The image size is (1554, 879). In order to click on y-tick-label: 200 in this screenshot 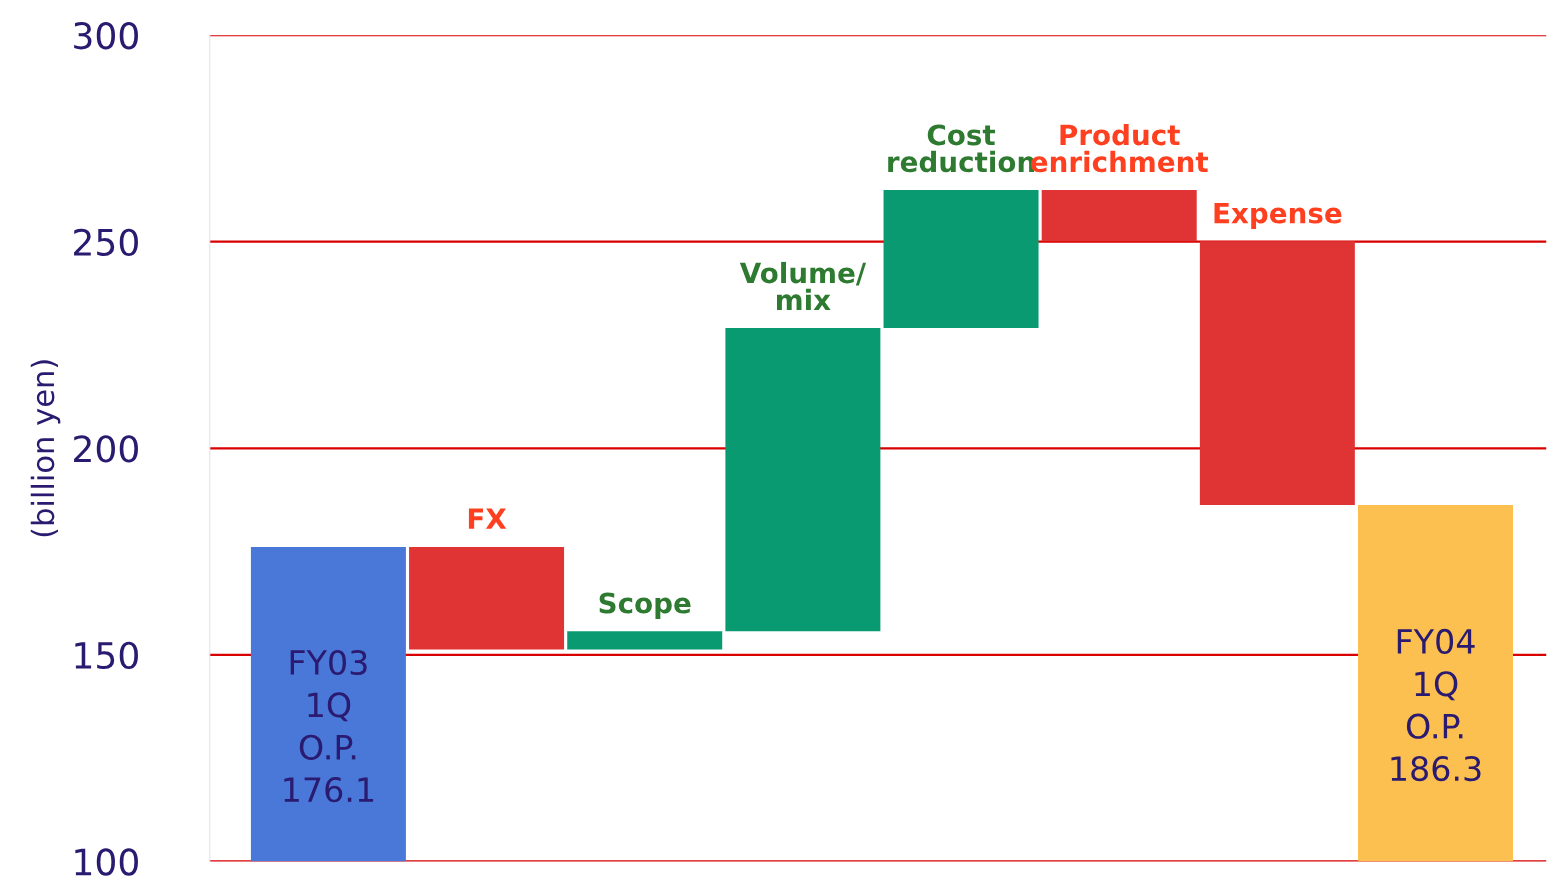, I will do `click(106, 449)`.